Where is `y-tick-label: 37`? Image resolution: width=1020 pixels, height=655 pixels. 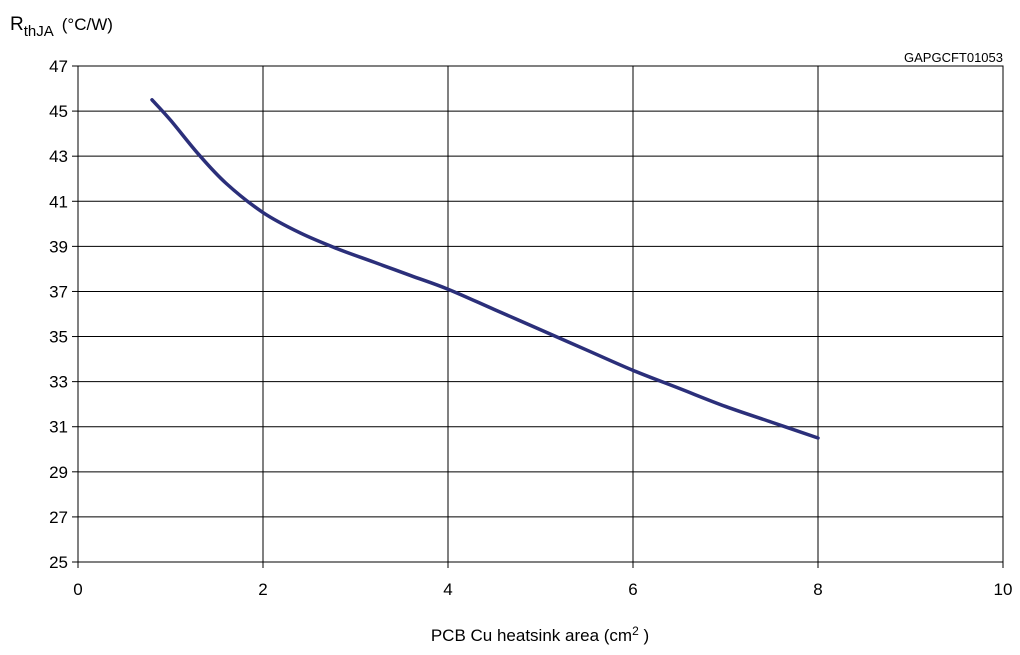 y-tick-label: 37 is located at coordinates (58, 291).